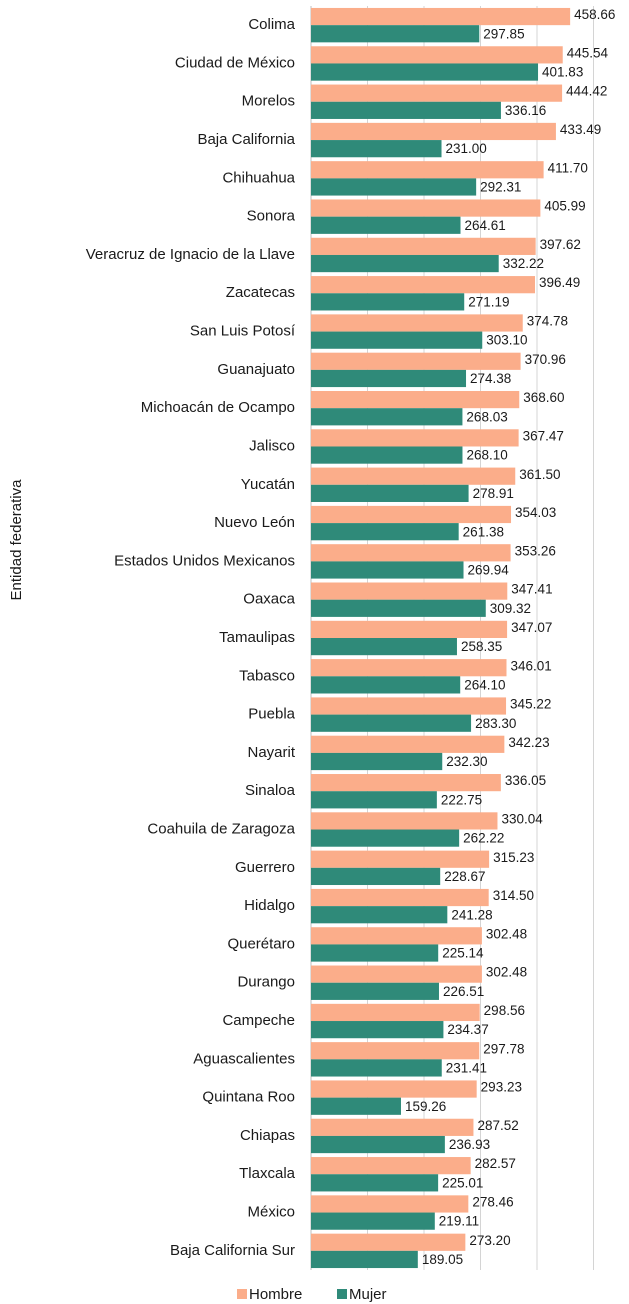 The image size is (629, 1304). Describe the element at coordinates (513, 895) in the screenshot. I see `data-label: 314.50` at that location.